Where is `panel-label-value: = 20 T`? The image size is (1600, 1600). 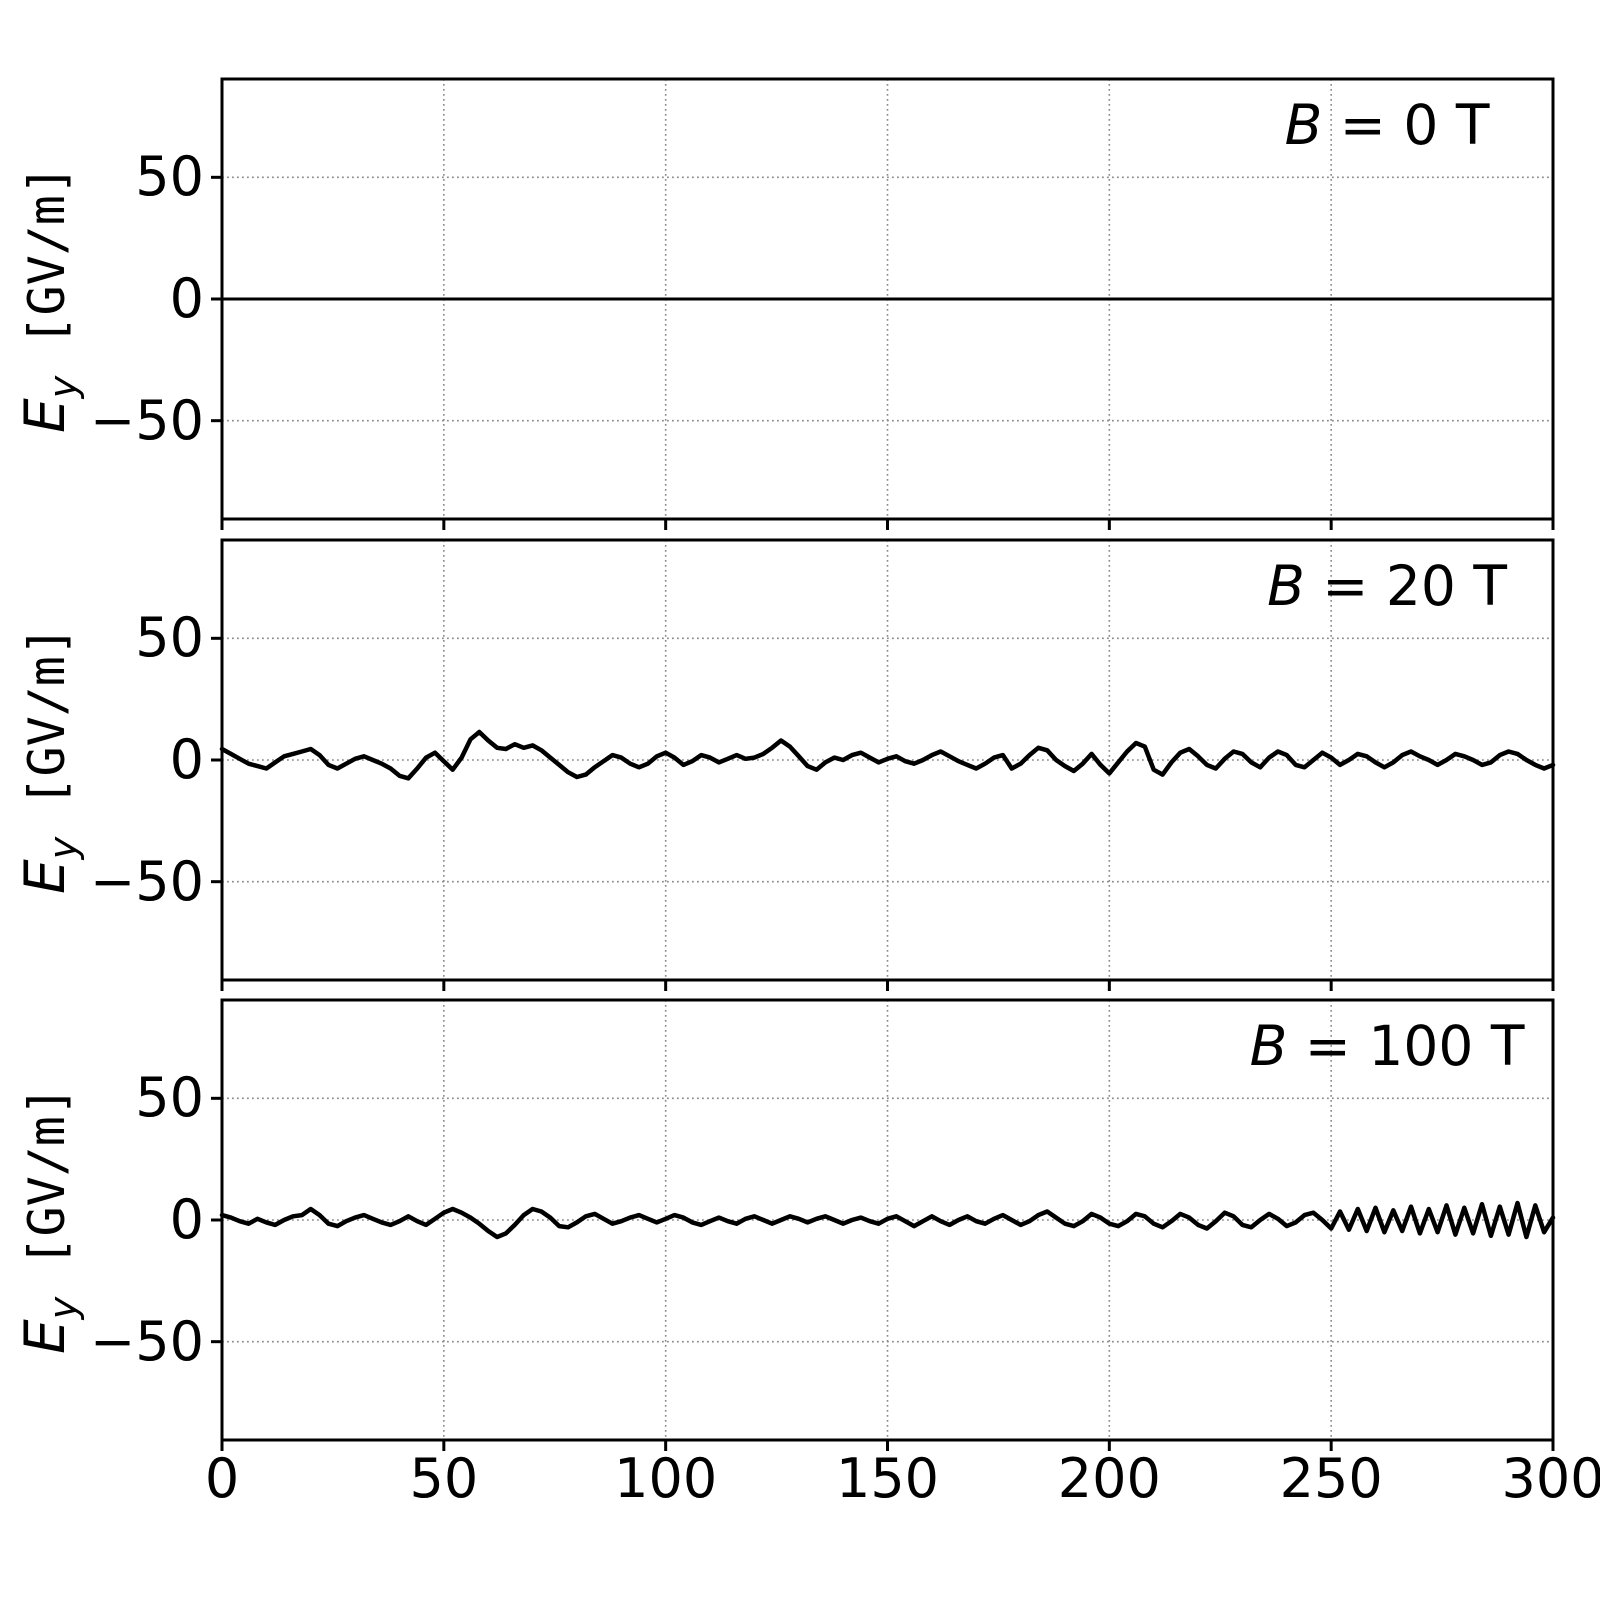 panel-label-value: = 20 T is located at coordinates (1405, 586).